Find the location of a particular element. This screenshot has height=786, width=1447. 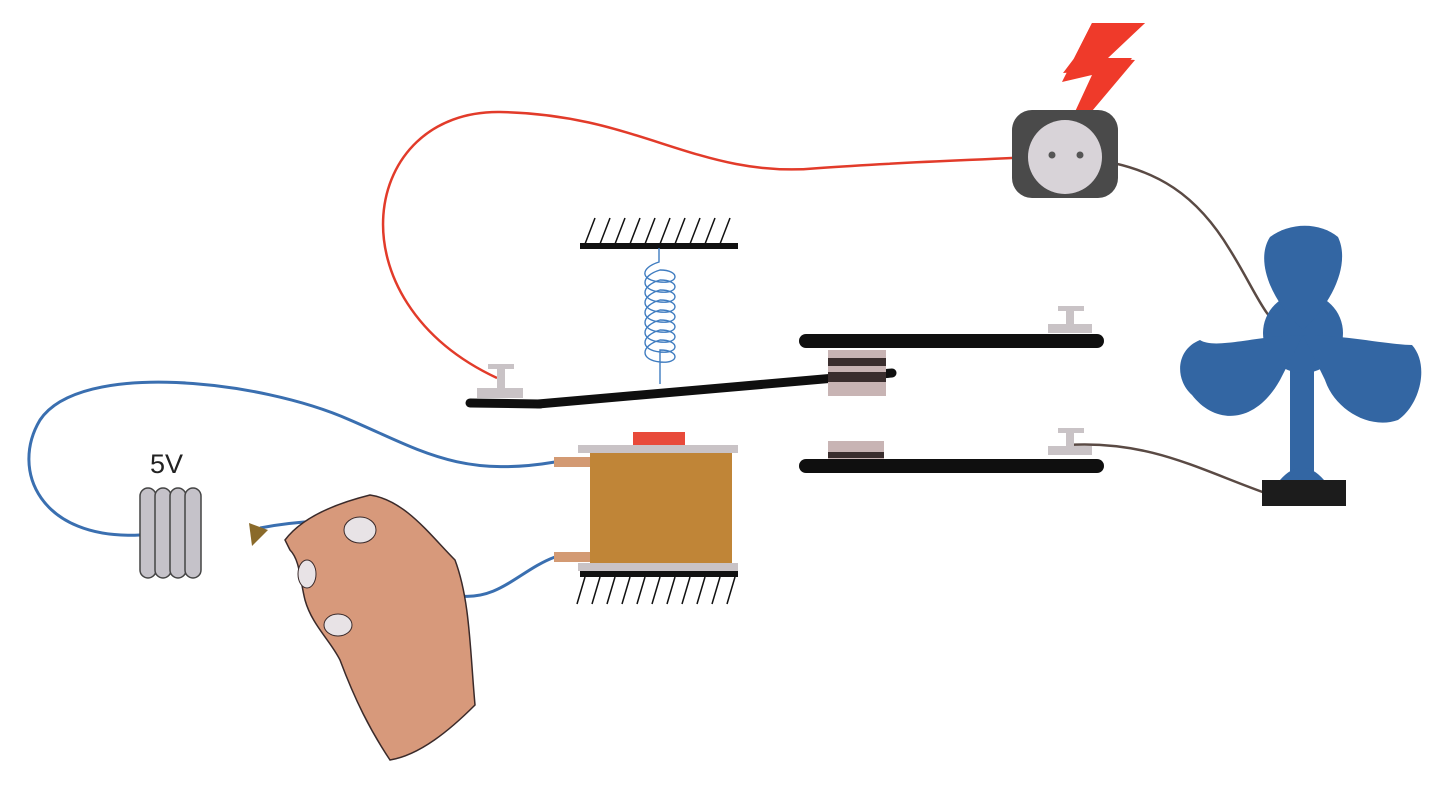

lower-contact-pad is located at coordinates (856, 450).